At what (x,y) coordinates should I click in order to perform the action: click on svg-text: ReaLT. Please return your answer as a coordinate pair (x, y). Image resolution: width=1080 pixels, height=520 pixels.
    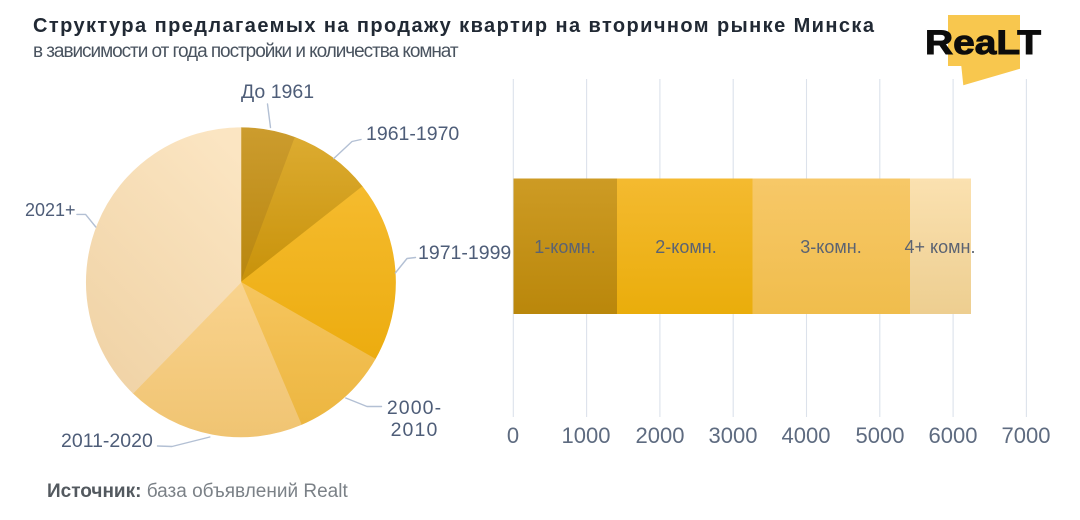
    Looking at the image, I should click on (983, 43).